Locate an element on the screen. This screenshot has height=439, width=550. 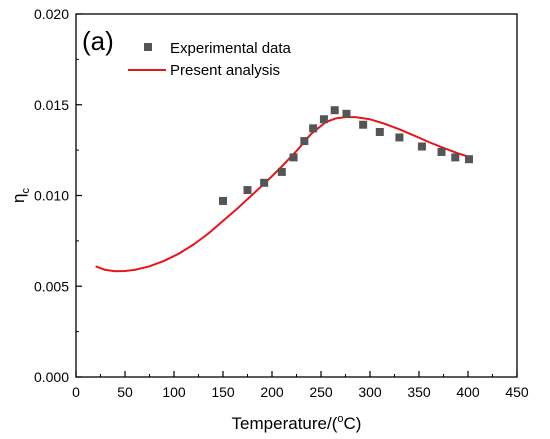
legend: Experimental data Present analysis is located at coordinates (210, 59).